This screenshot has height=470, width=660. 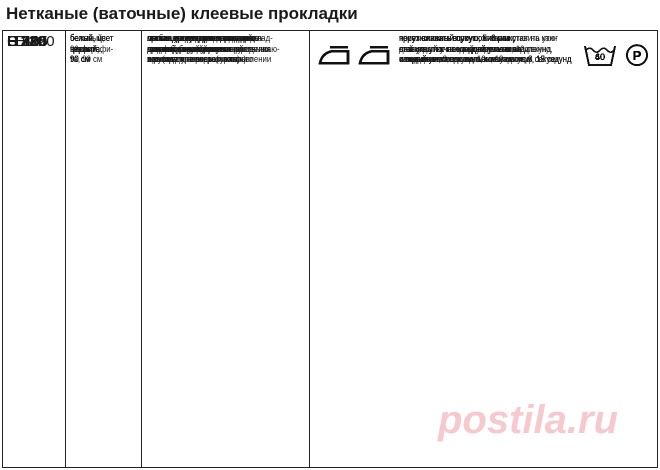 I want to click on color: белый, 90 см, so click(x=83, y=44).